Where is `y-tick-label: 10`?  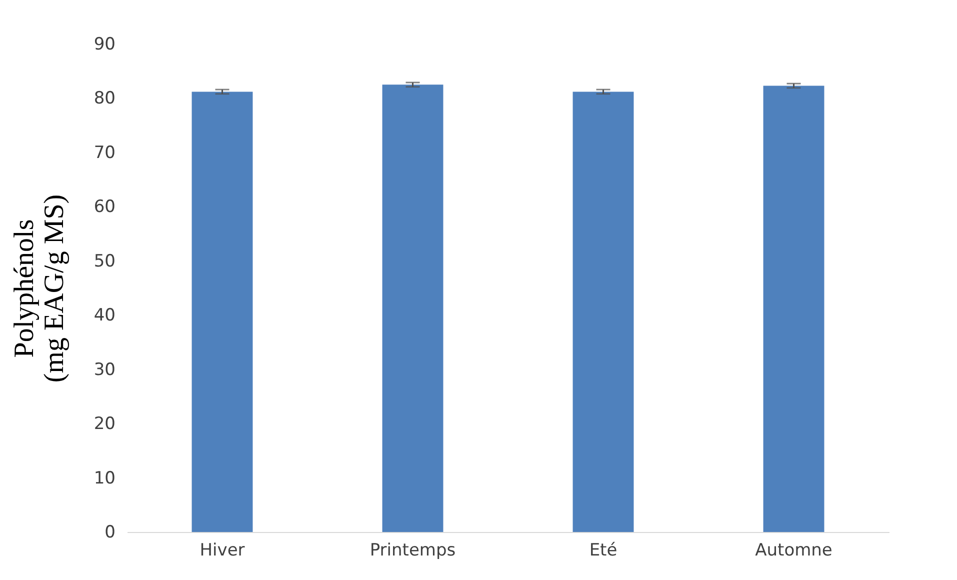
y-tick-label: 10 is located at coordinates (105, 478).